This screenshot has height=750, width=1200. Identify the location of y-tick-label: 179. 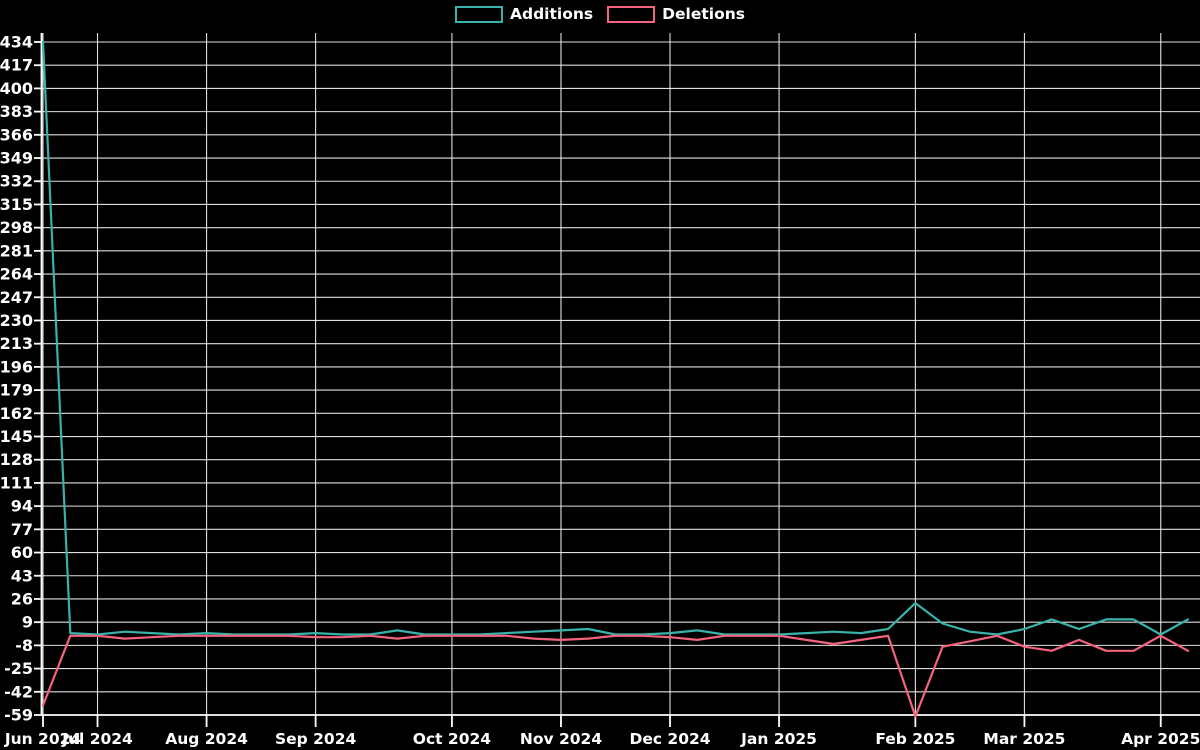
(16, 390).